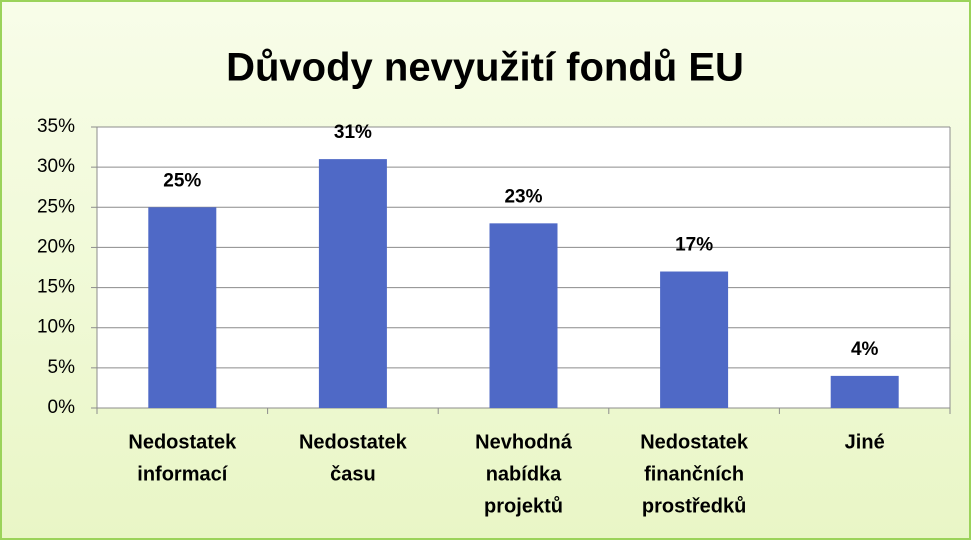  Describe the element at coordinates (56, 206) in the screenshot. I see `y-tick-label: 25%` at that location.